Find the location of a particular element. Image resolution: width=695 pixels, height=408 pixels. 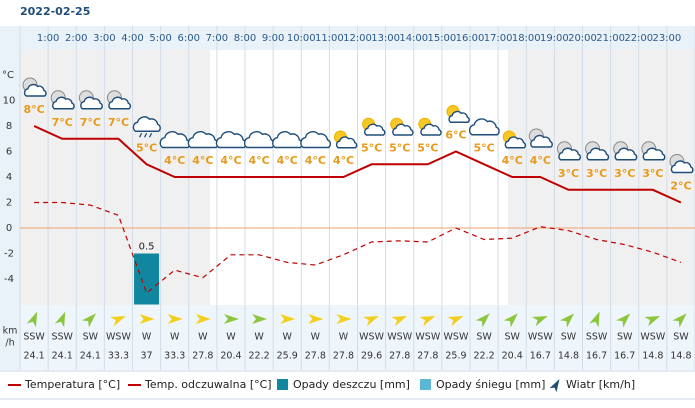

wind-speed: 25.9 is located at coordinates (287, 356).